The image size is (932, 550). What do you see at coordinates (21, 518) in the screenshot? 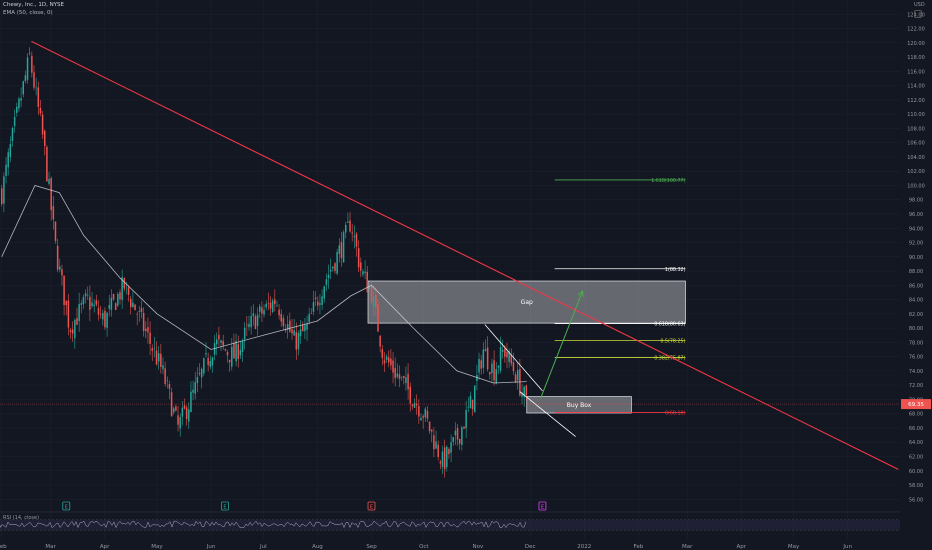
I see `rsi-legend: RSI (14, close)` at bounding box center [21, 518].